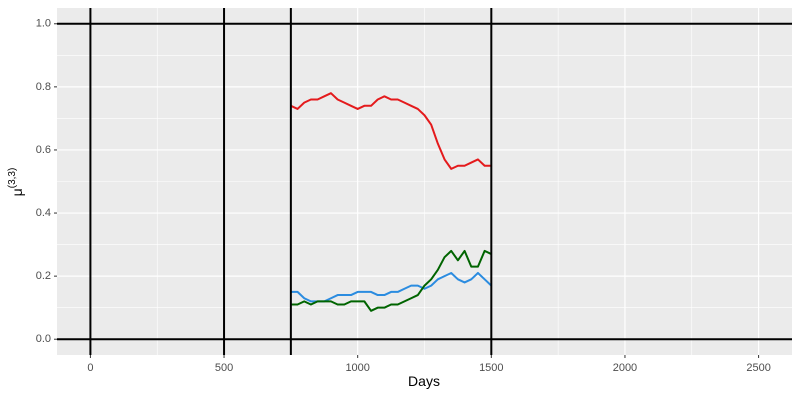  I want to click on x-tick-label: 1500, so click(491, 368).